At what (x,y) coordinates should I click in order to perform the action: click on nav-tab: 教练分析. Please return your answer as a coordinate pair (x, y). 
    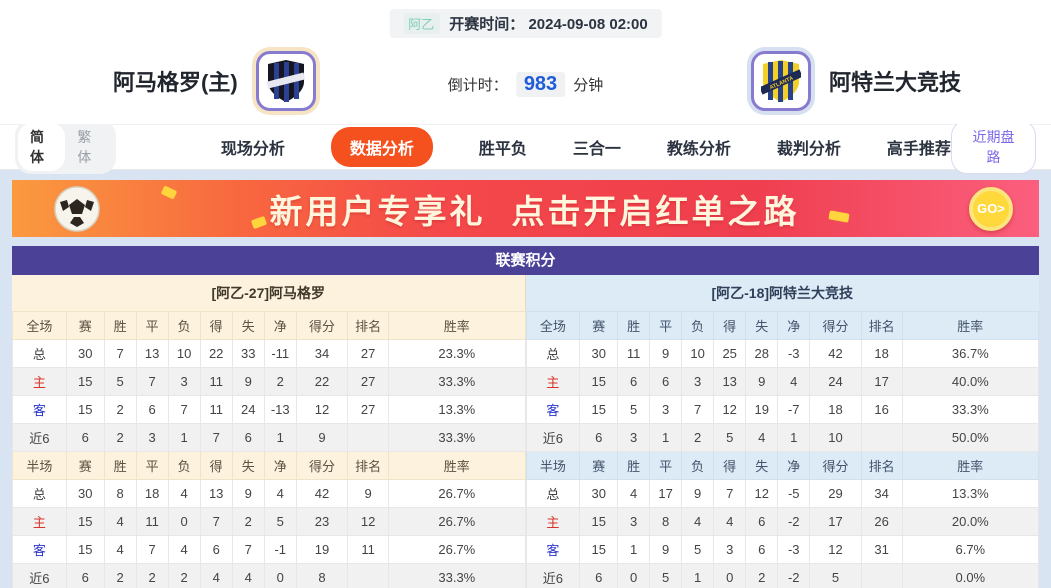
    Looking at the image, I should click on (698, 149).